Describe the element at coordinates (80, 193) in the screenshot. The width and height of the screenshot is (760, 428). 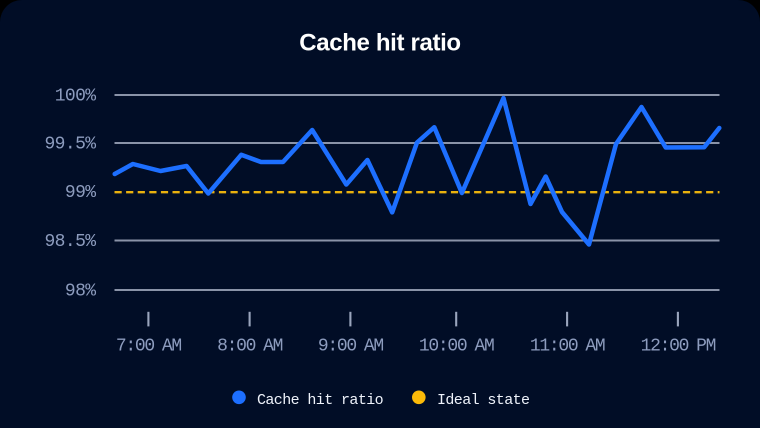
I see `svg-text: 99%` at that location.